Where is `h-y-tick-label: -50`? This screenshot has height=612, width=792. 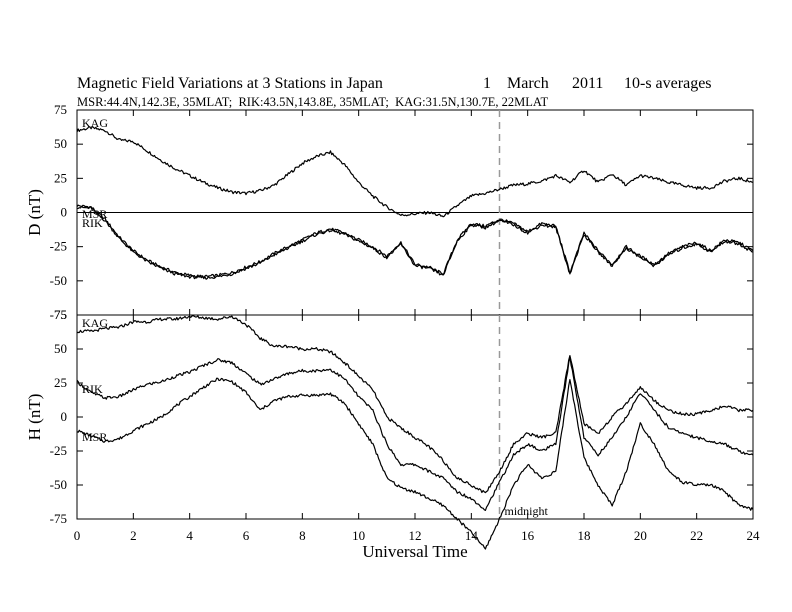 h-y-tick-label: -50 is located at coordinates (58, 484).